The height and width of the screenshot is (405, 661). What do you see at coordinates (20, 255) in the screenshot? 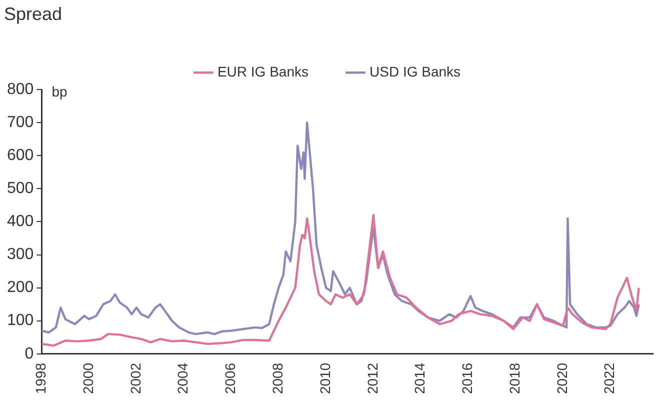
I see `y-tick-label: 300` at bounding box center [20, 255].